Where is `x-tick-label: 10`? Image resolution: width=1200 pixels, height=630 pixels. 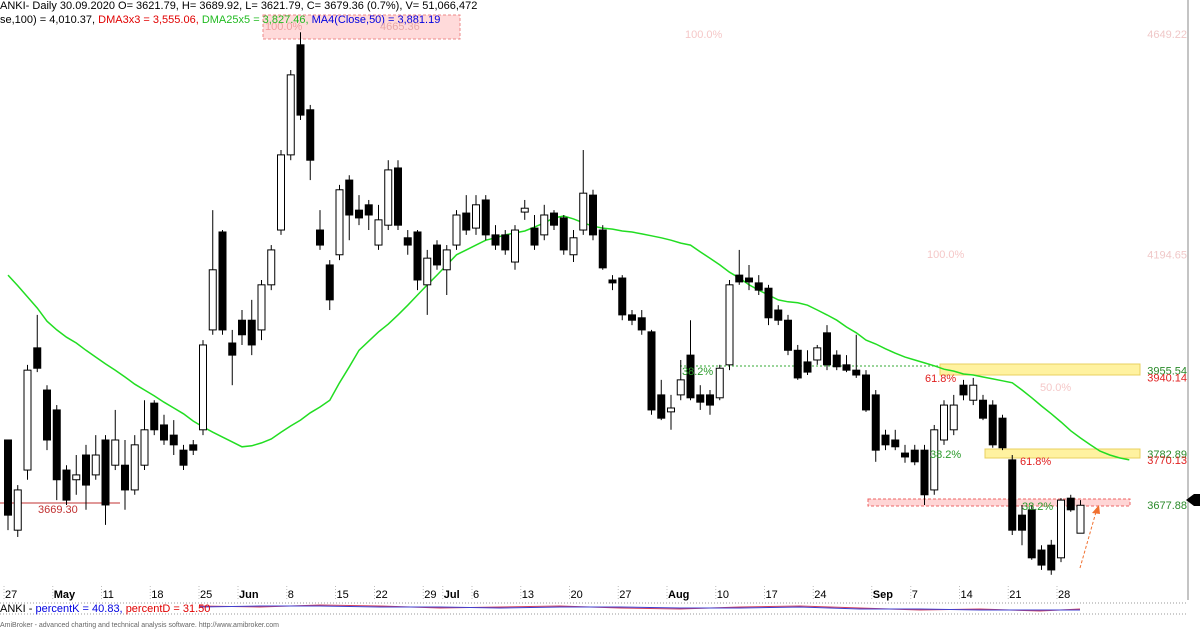 x-tick-label: 10 is located at coordinates (723, 595).